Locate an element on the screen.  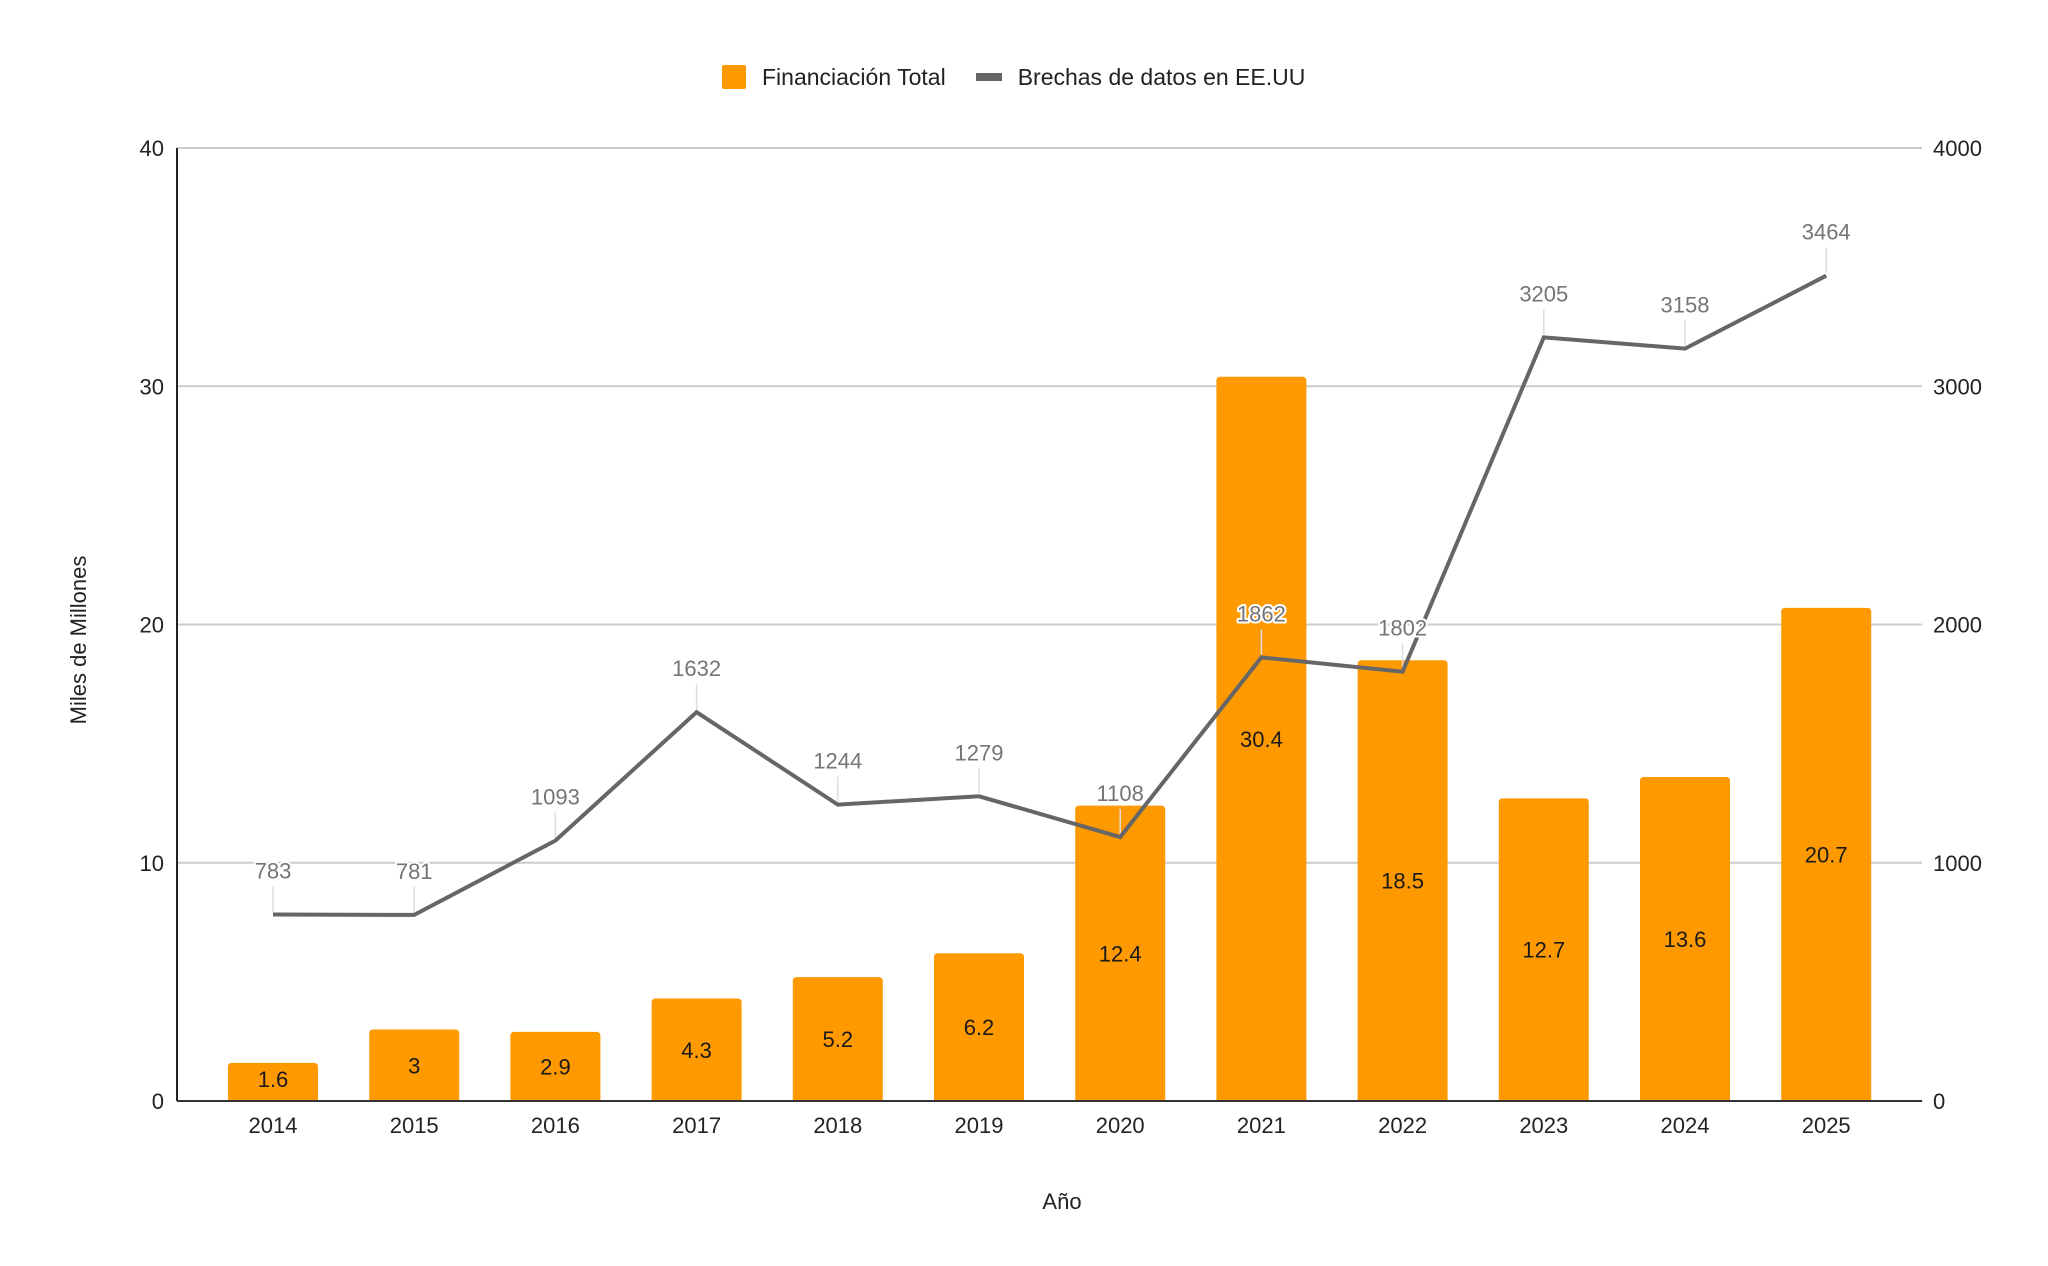
bar-value-label: 12.7 is located at coordinates (1543, 950).